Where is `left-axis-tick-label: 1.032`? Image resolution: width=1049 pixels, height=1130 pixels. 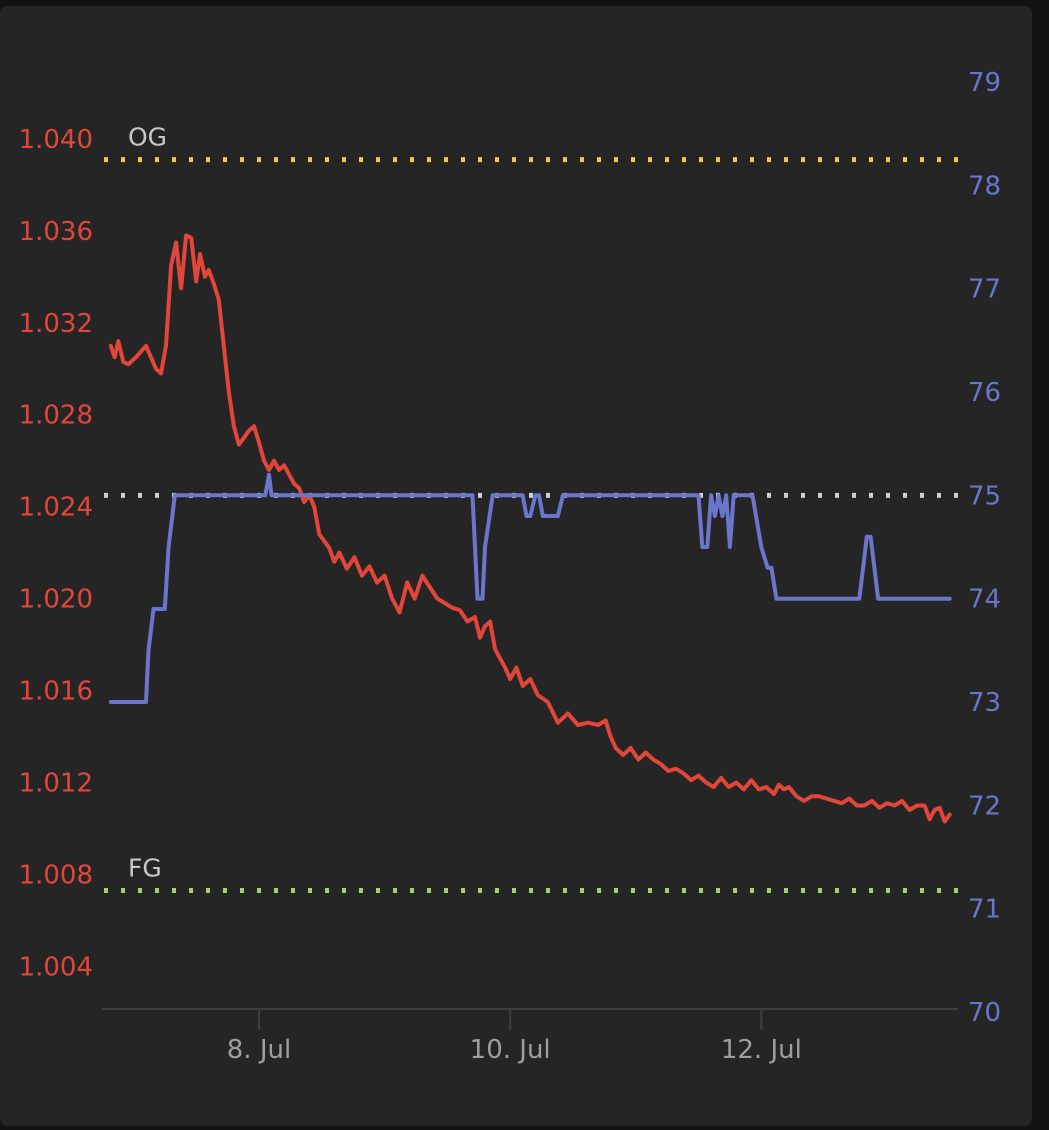 left-axis-tick-label: 1.032 is located at coordinates (56, 324).